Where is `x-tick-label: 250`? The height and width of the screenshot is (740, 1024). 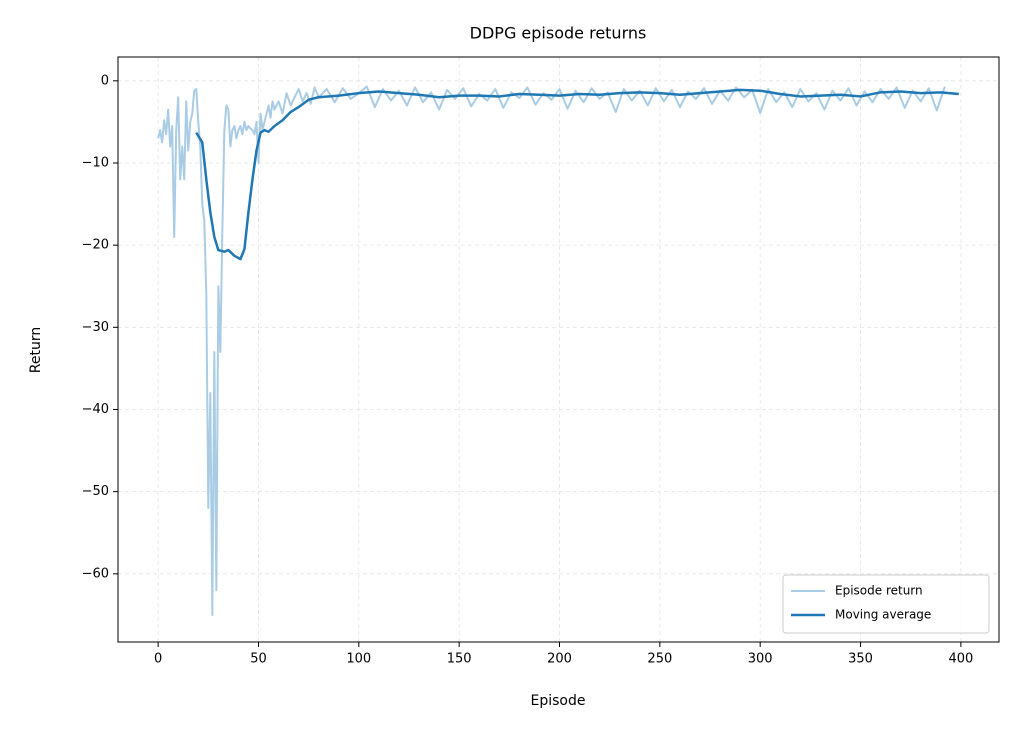 x-tick-label: 250 is located at coordinates (659, 659).